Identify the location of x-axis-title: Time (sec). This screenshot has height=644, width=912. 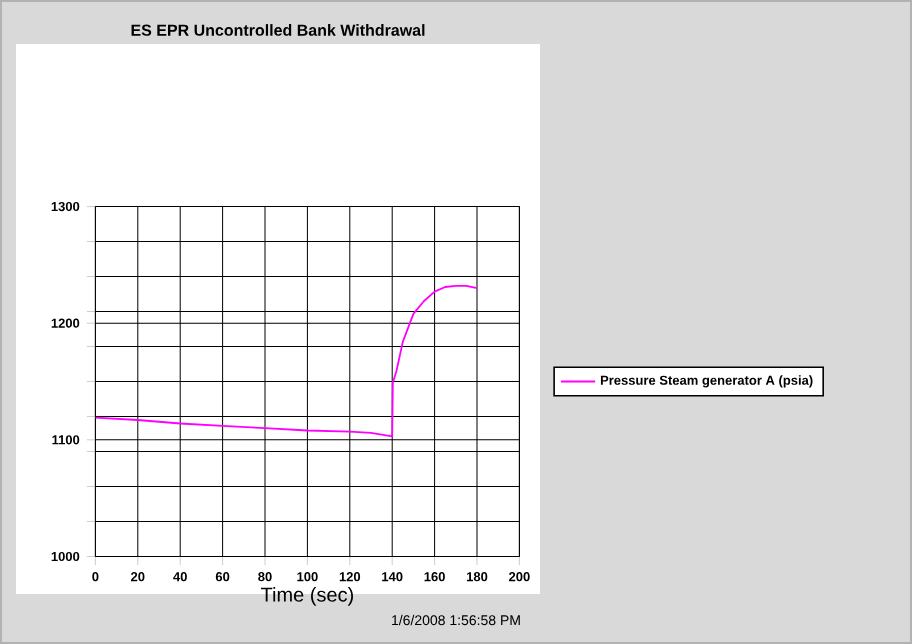
(306, 596).